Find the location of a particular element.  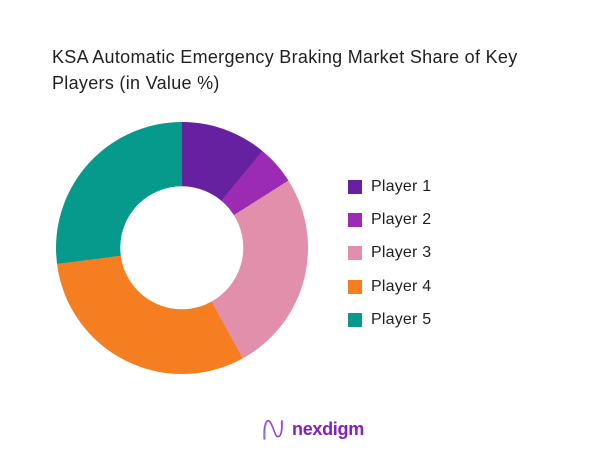

legend-item: Player 1 is located at coordinates (389, 186).